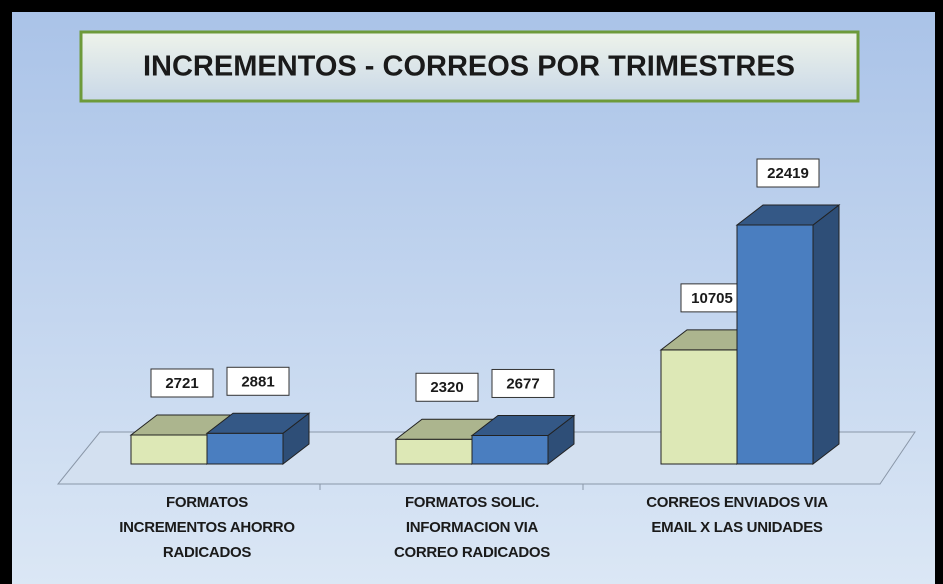  I want to click on chart-title: INCREMENTOS - CORREOS POR TRIMESTRES, so click(469, 67).